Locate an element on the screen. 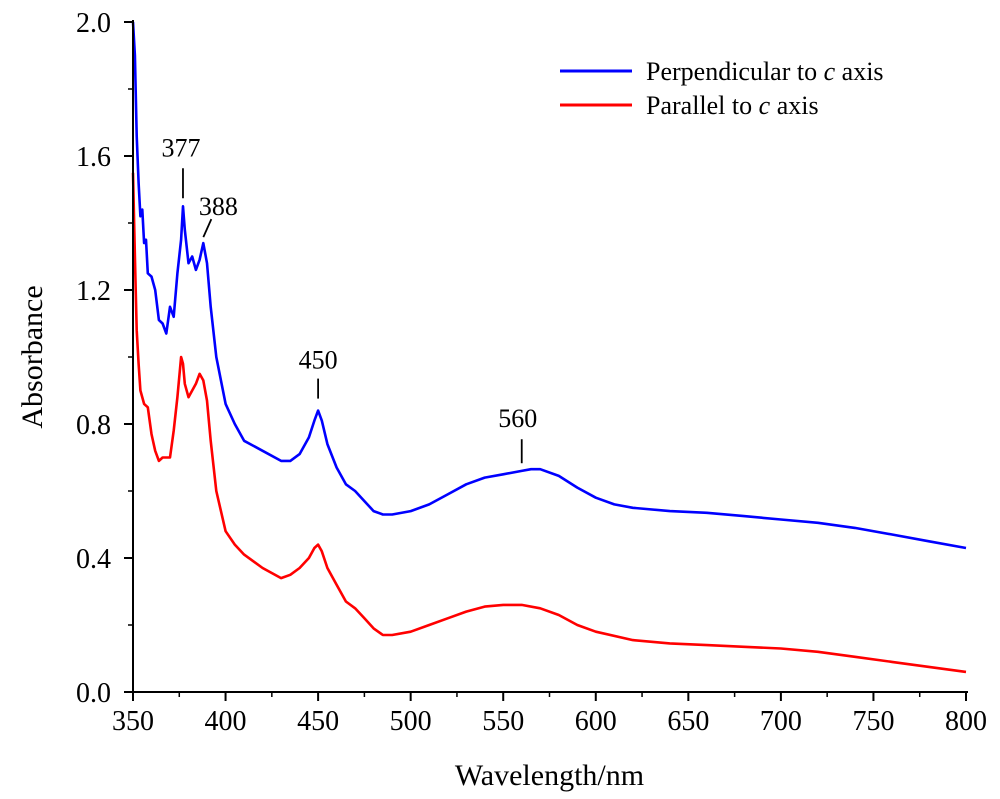 This screenshot has height=799, width=1000. annotation-label: 450 is located at coordinates (318, 360).